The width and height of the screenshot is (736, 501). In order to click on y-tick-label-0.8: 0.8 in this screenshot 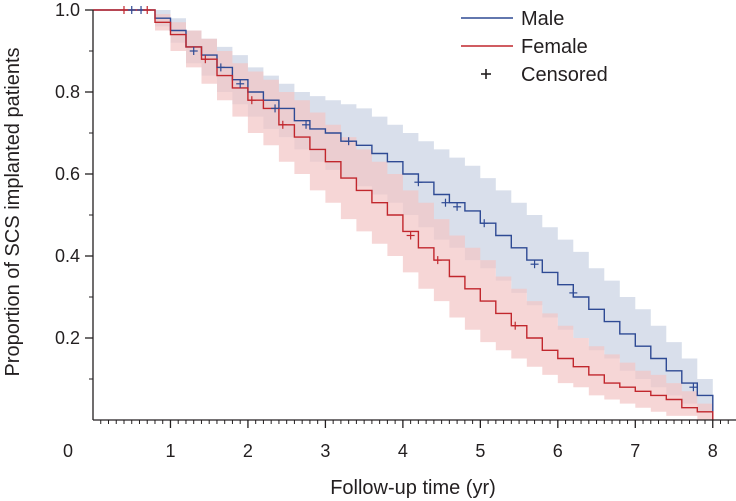, I will do `click(67, 92)`.